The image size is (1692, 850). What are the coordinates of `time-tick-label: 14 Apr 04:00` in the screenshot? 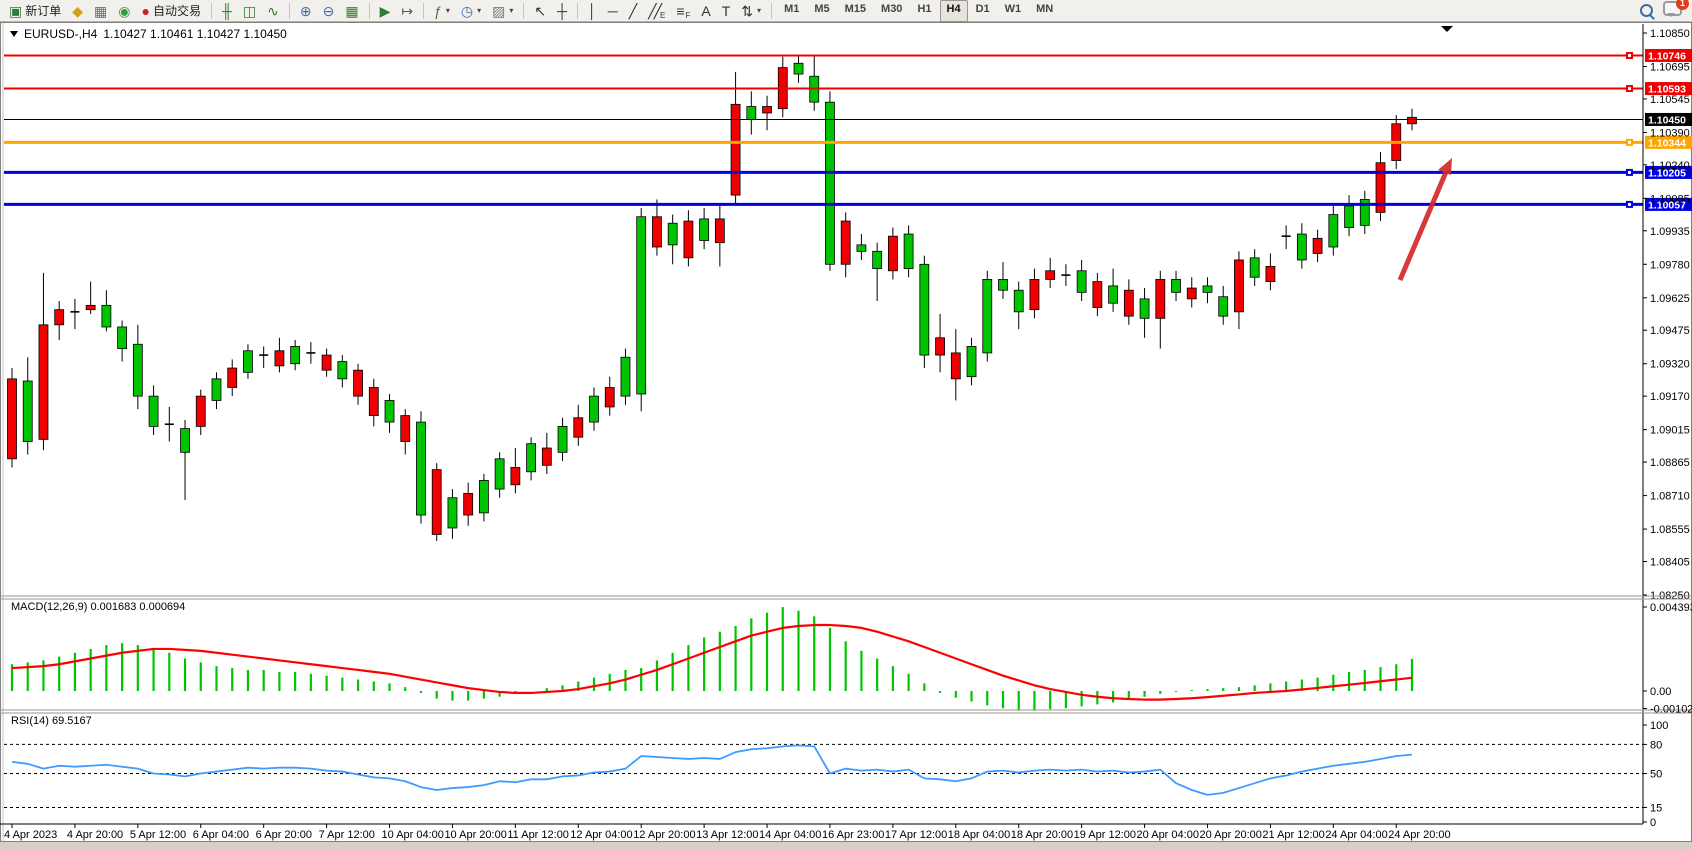 It's located at (790, 835).